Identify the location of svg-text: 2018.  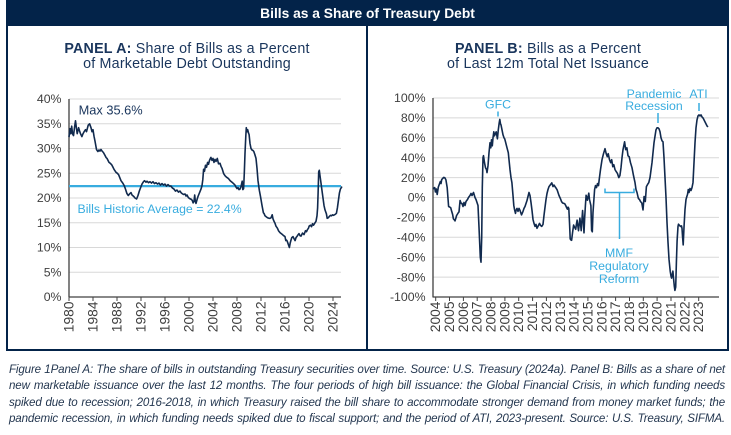
(629, 316).